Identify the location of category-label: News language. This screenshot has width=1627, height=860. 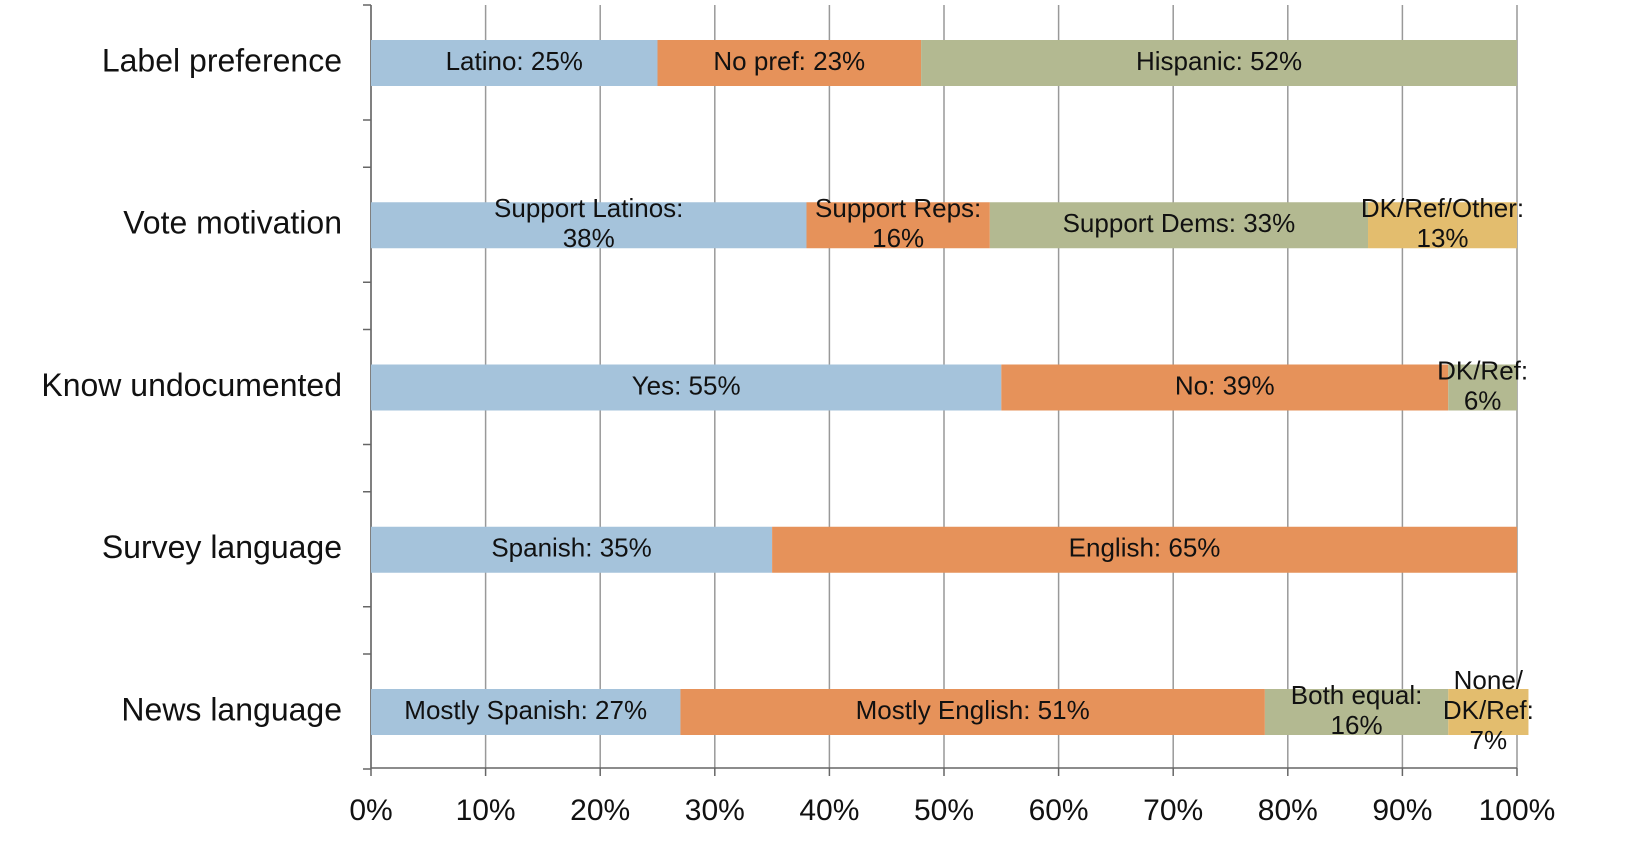
(231, 709).